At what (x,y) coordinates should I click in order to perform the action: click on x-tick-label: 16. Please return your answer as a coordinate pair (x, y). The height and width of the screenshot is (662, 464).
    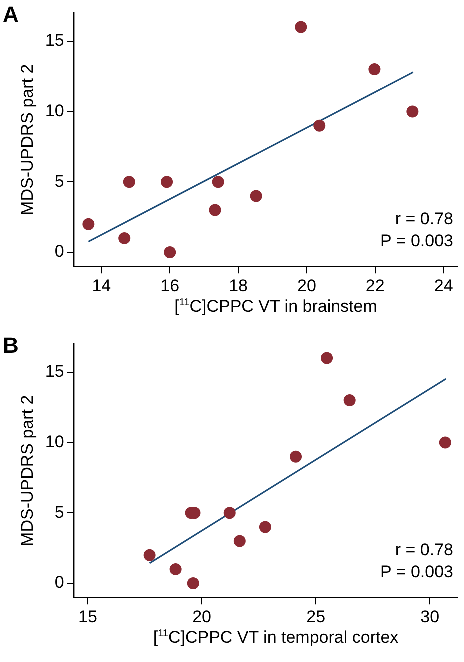
    Looking at the image, I should click on (170, 286).